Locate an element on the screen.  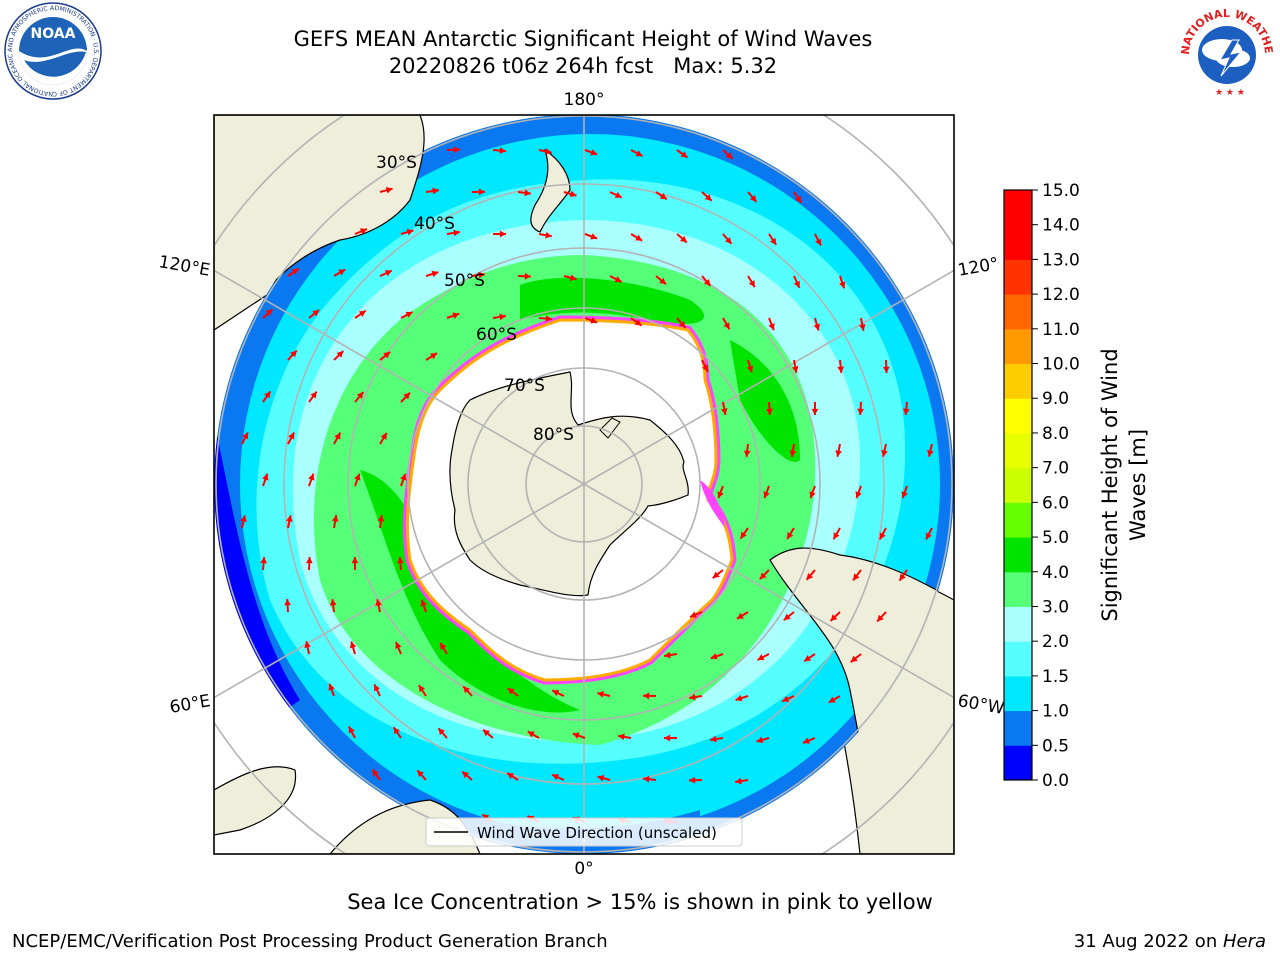
colorbar-tick-label: 1.5 is located at coordinates (1055, 677).